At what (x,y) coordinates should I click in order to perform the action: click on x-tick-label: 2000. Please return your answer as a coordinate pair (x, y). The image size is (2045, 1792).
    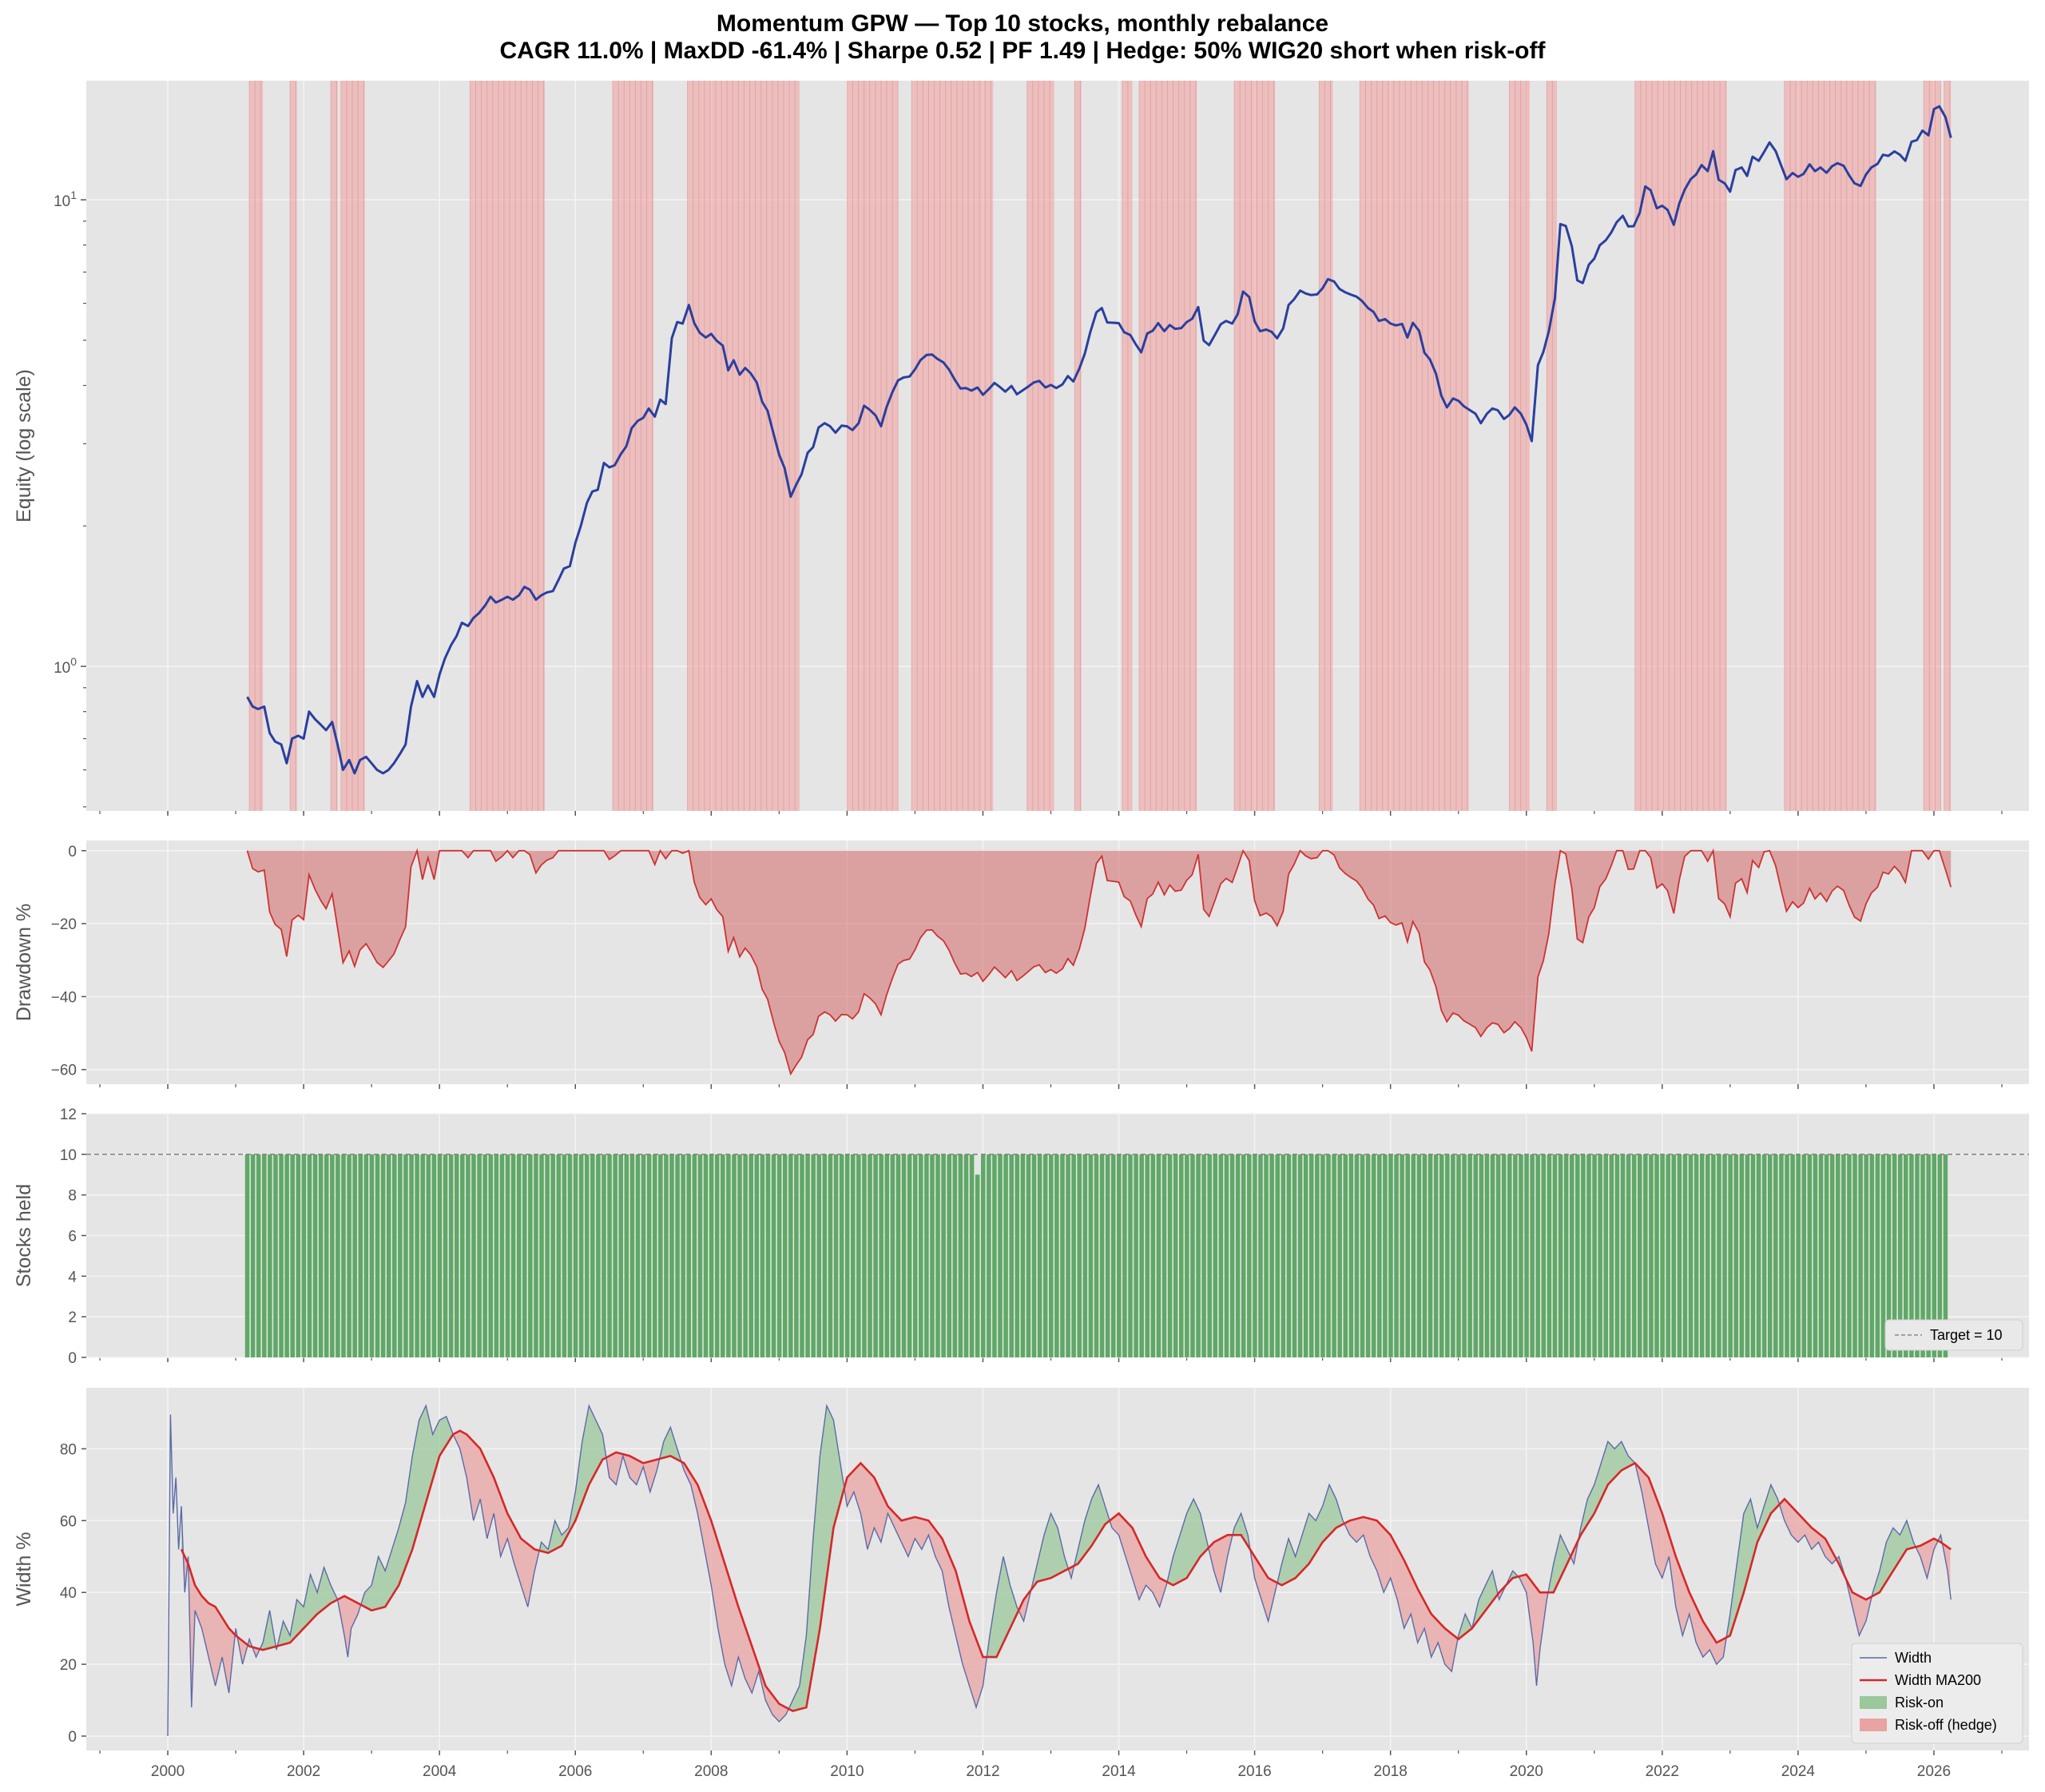
    Looking at the image, I should click on (168, 1771).